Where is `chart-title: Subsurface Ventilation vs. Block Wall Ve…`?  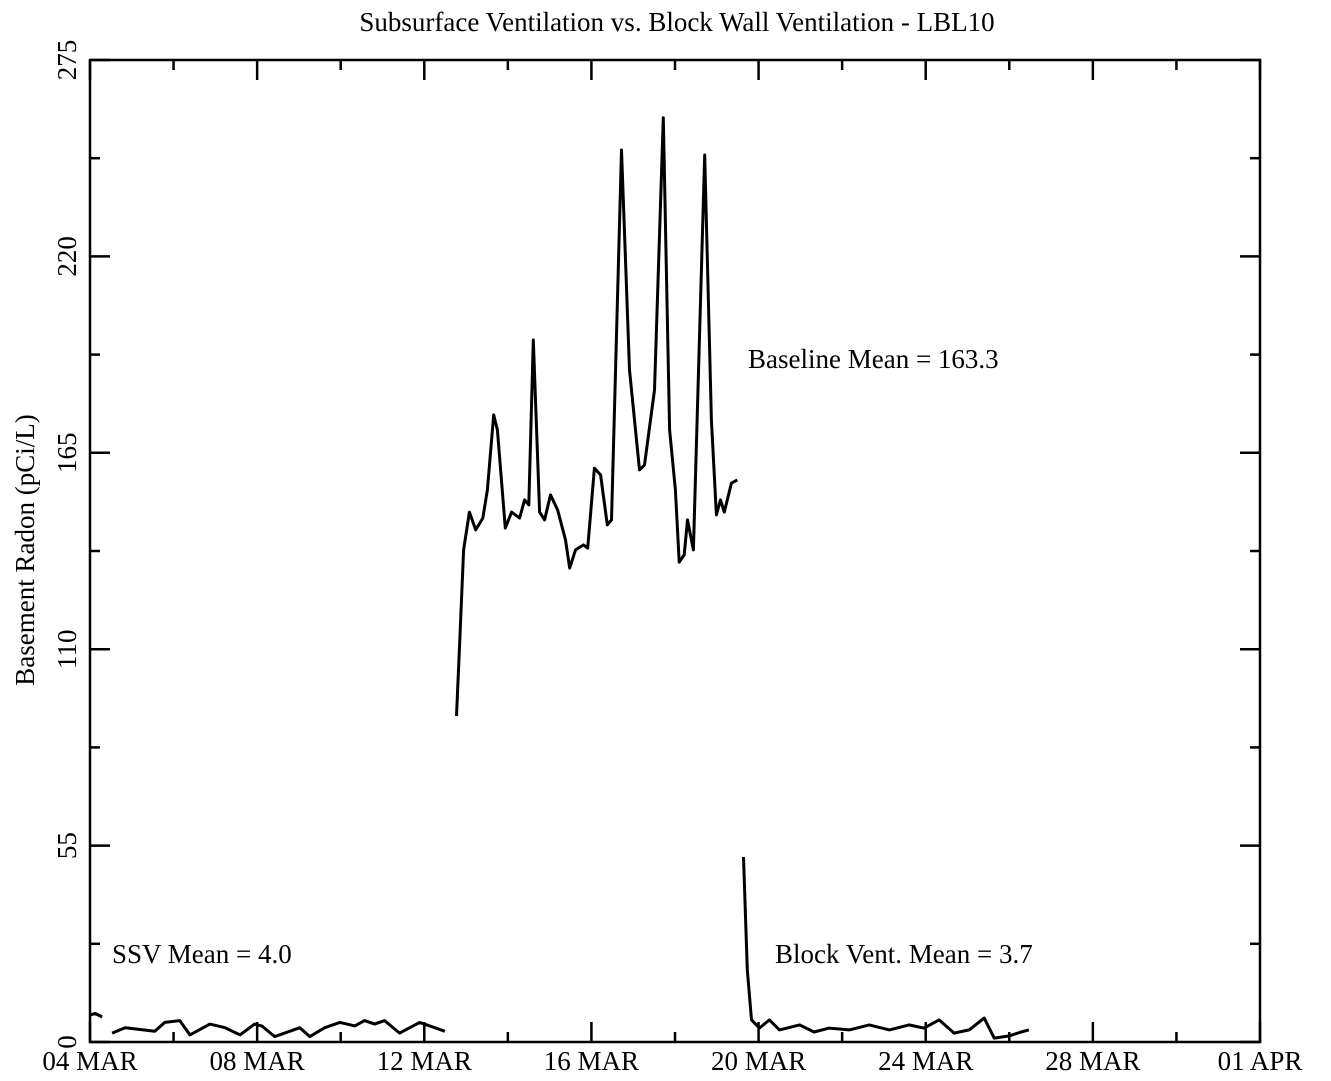
chart-title: Subsurface Ventilation vs. Block Wall Ve… is located at coordinates (676, 22).